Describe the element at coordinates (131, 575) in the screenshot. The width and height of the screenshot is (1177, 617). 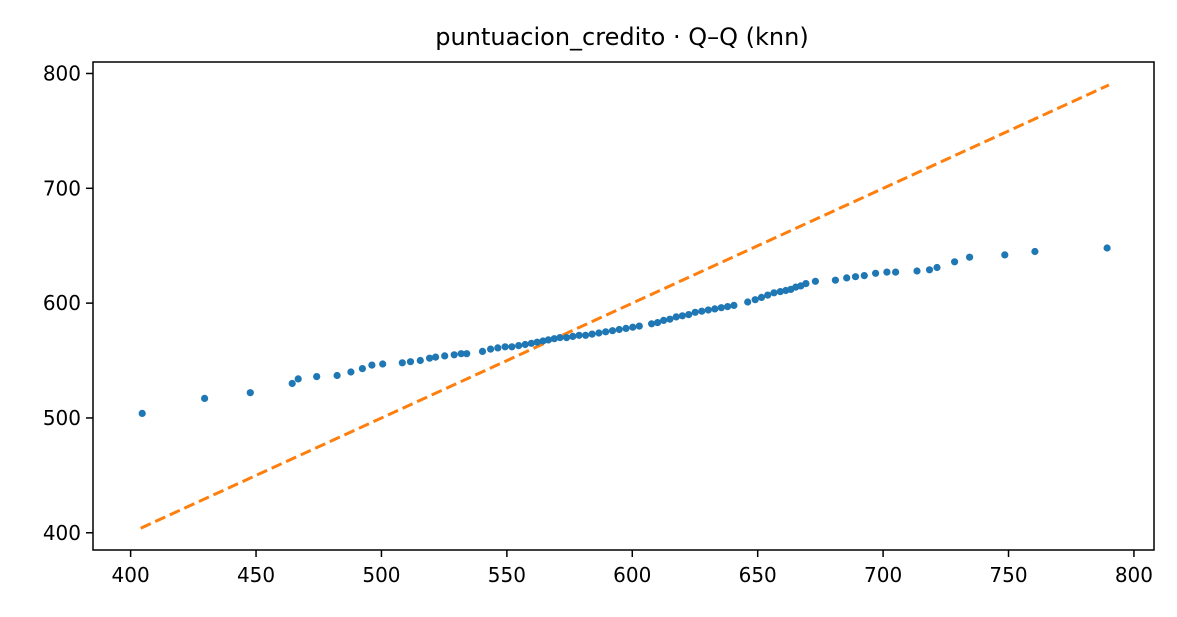
I see `x-tick-label: 400` at that location.